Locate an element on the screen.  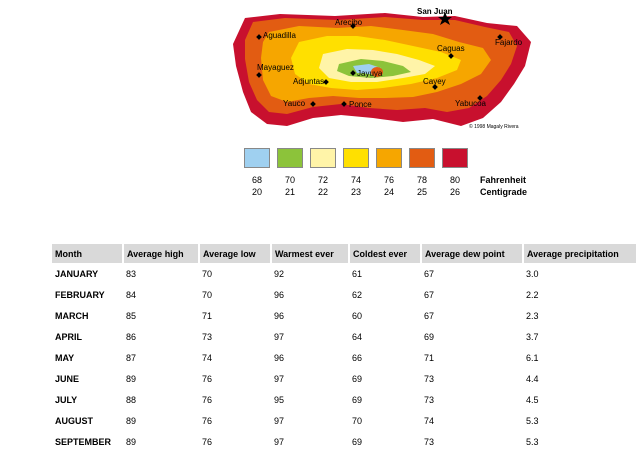
city-label-ponce: Ponce is located at coordinates (360, 104).